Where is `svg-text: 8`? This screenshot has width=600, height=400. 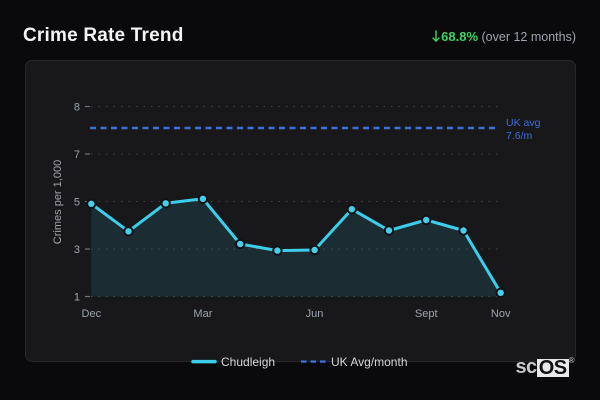 svg-text: 8 is located at coordinates (77, 108).